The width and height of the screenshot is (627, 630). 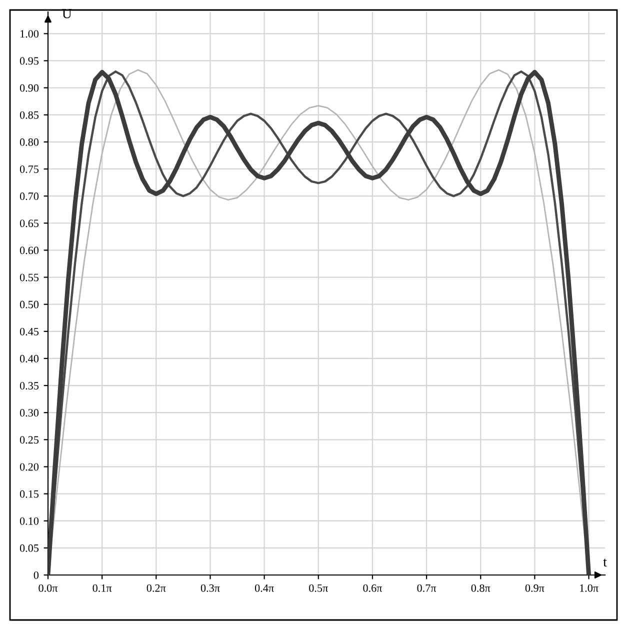 I want to click on y-tick-label: 0.45, so click(x=29, y=332).